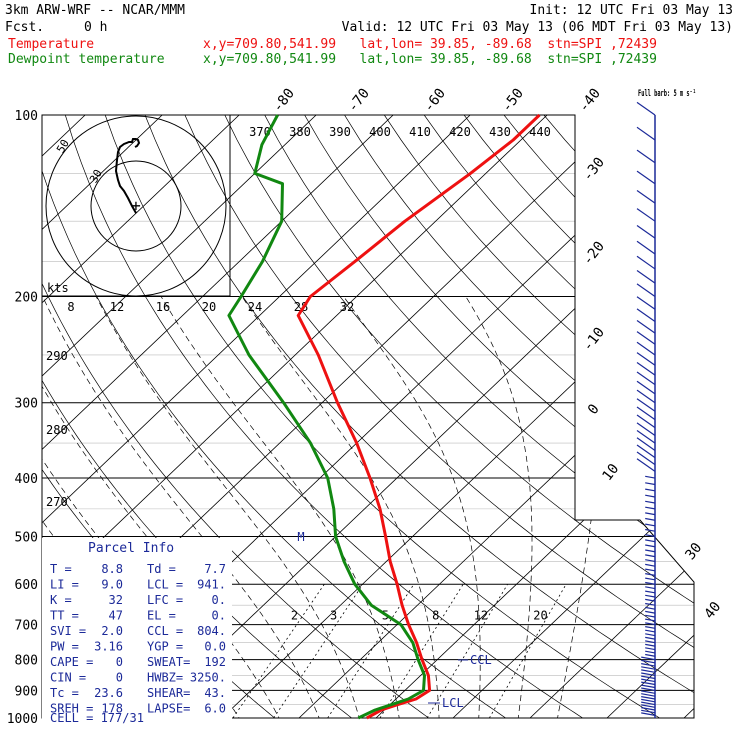 The width and height of the screenshot is (740, 740). What do you see at coordinates (610, 472) in the screenshot?
I see `isotherm-label: 10` at bounding box center [610, 472].